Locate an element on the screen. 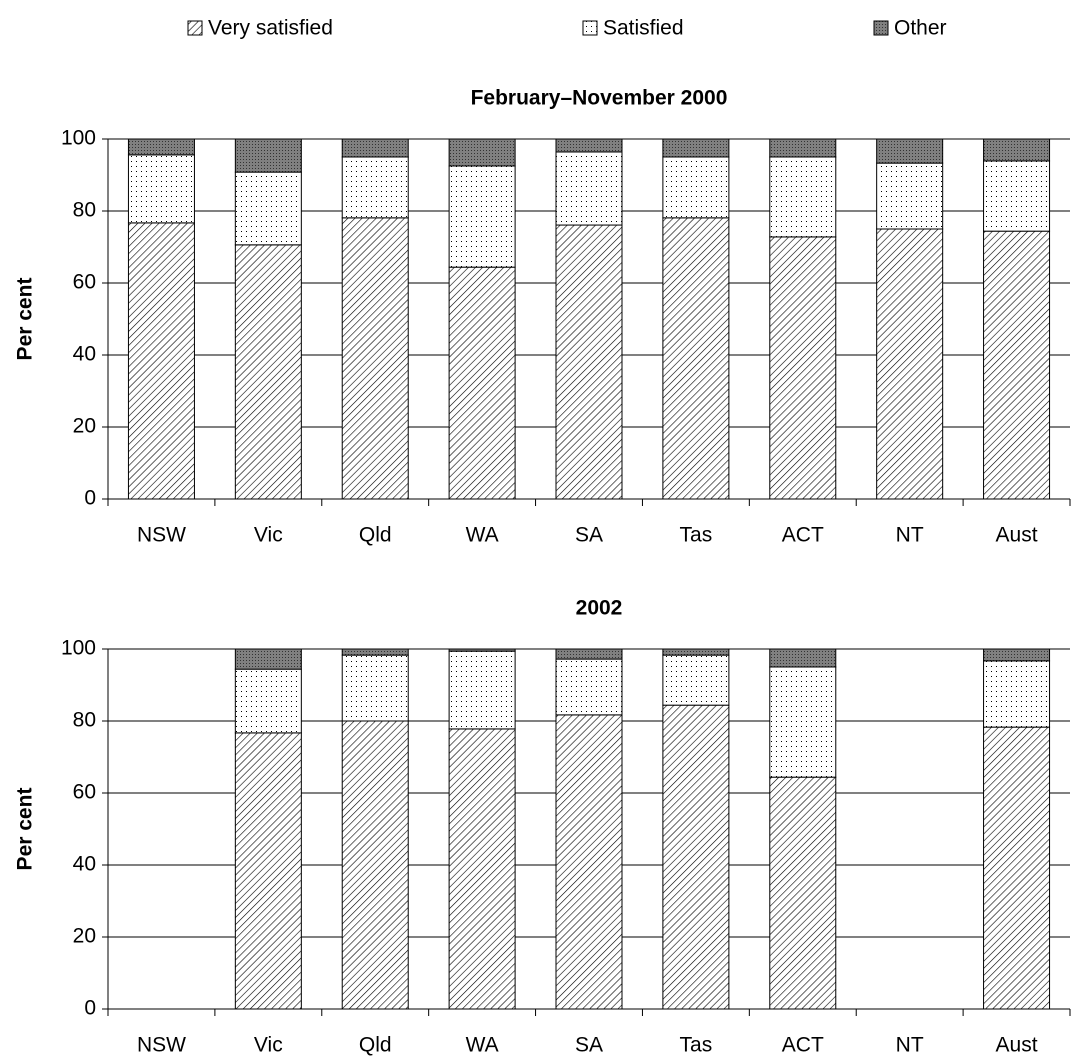  legend-label: Satisfied is located at coordinates (643, 28).